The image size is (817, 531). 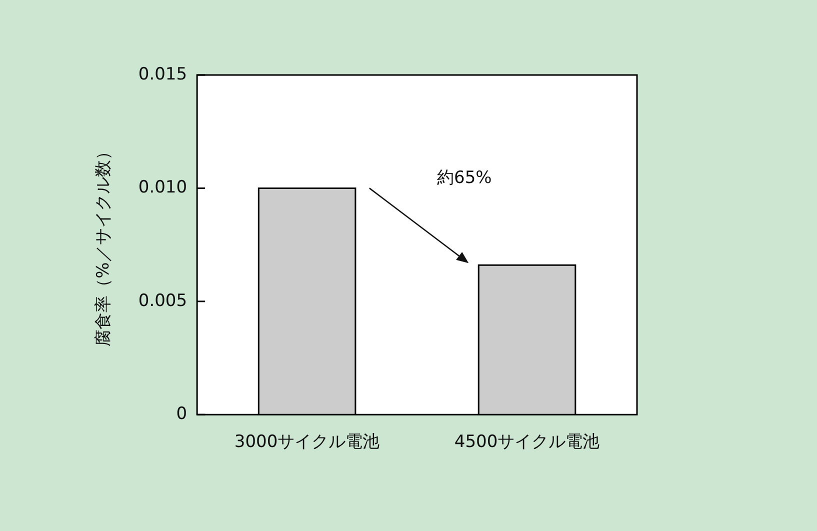 What do you see at coordinates (182, 414) in the screenshot?
I see `y-tick-label: 0` at bounding box center [182, 414].